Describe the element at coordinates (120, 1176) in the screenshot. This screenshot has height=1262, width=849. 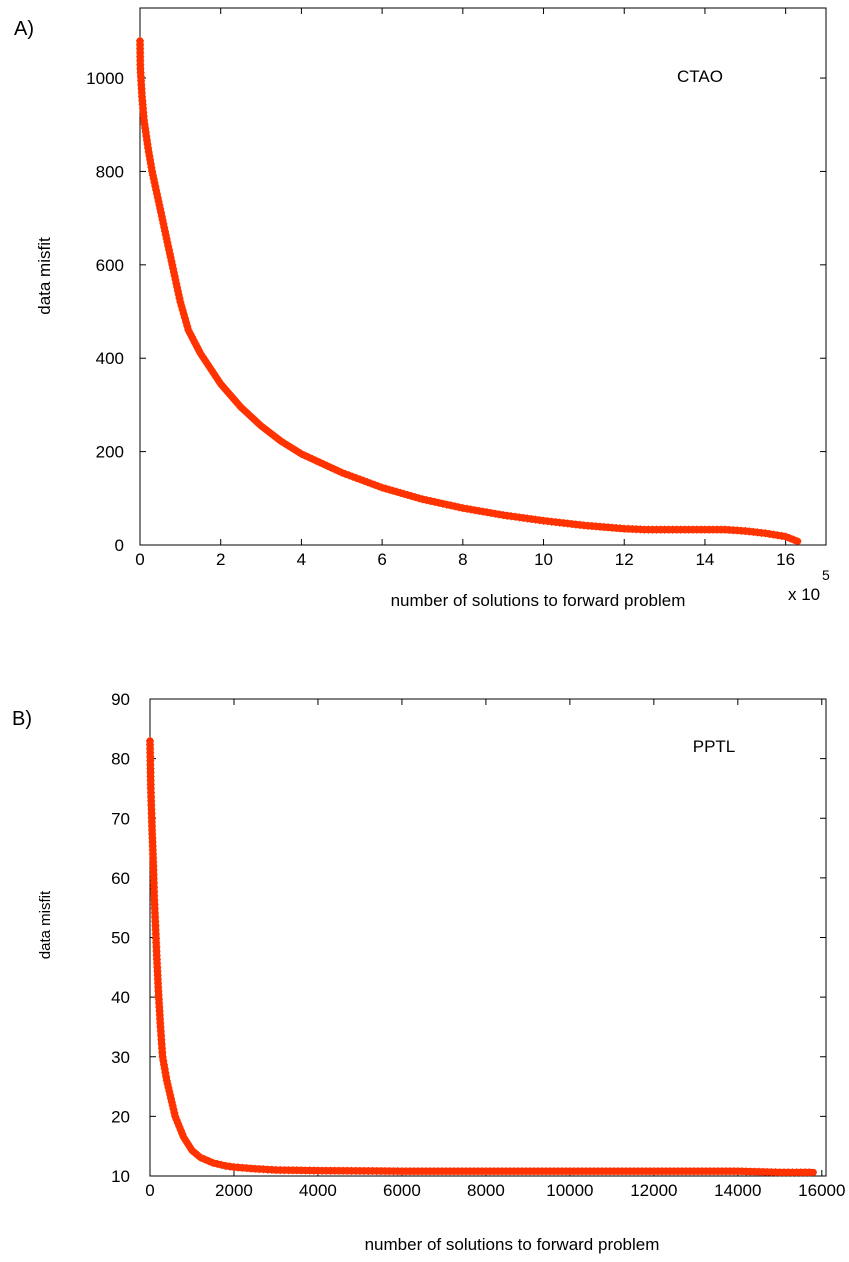
I see `y-tick-label: 10` at that location.